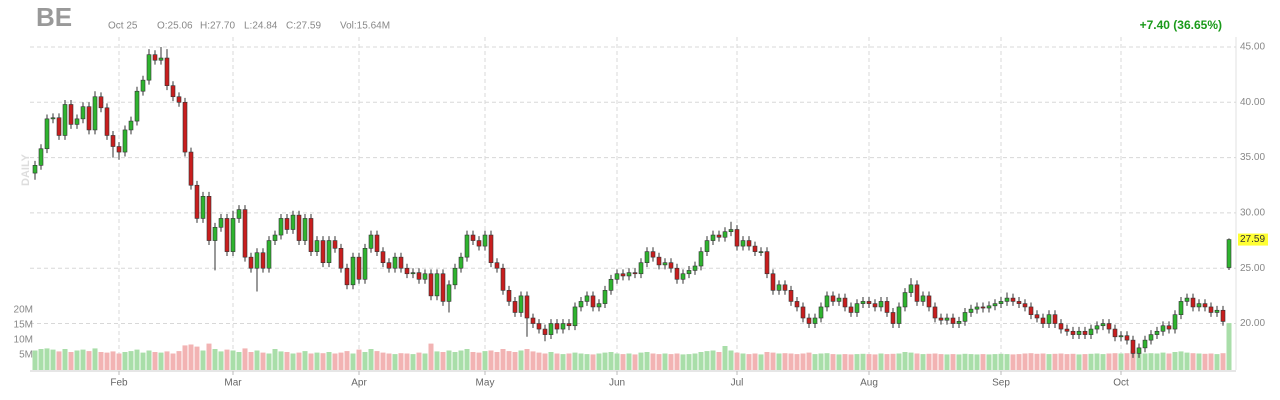 This screenshot has height=400, width=1280. Describe the element at coordinates (485, 383) in the screenshot. I see `x-tick-label: May` at that location.